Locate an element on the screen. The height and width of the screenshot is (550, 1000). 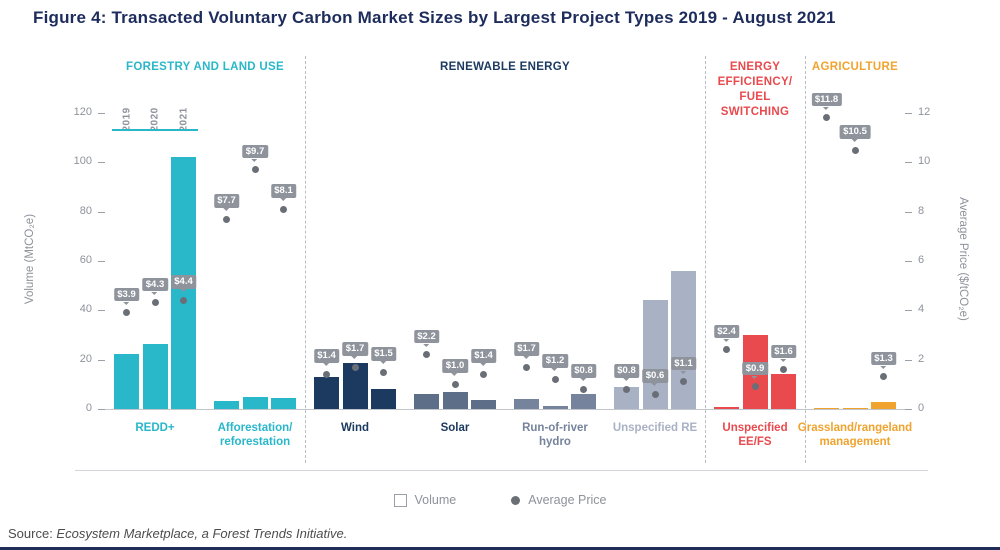
price-label: $2.4 is located at coordinates (726, 333).